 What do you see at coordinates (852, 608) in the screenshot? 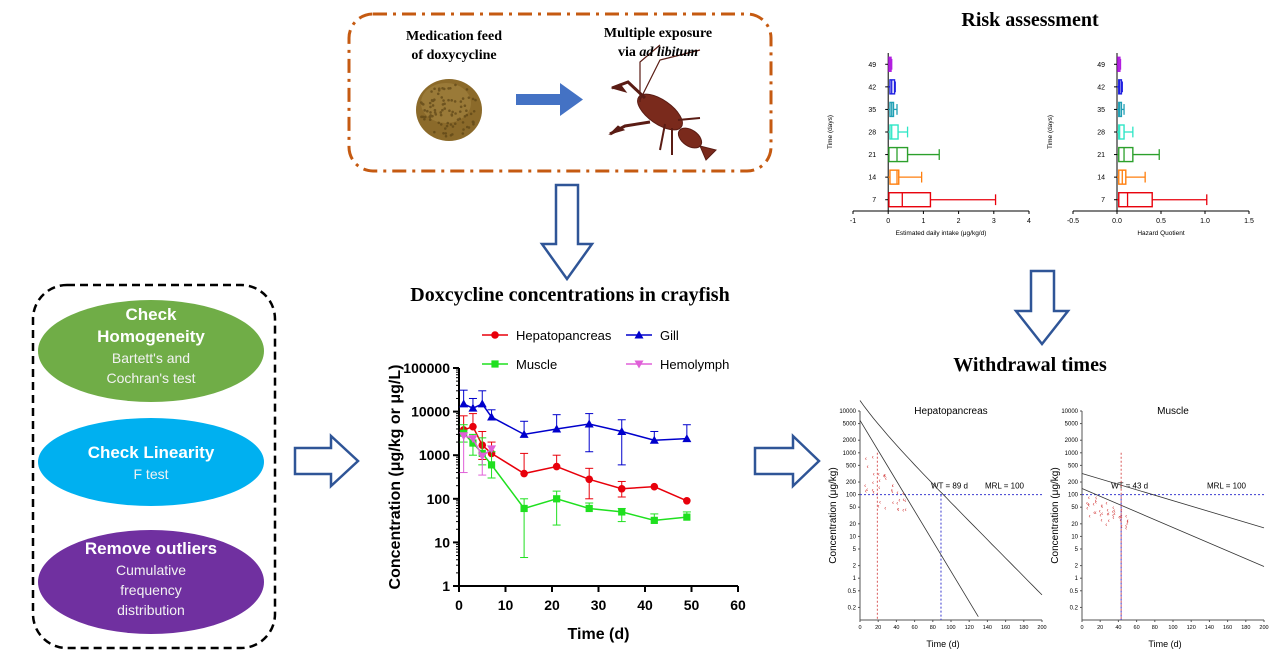
I see `y-tick-label: 0.2` at bounding box center [852, 608].